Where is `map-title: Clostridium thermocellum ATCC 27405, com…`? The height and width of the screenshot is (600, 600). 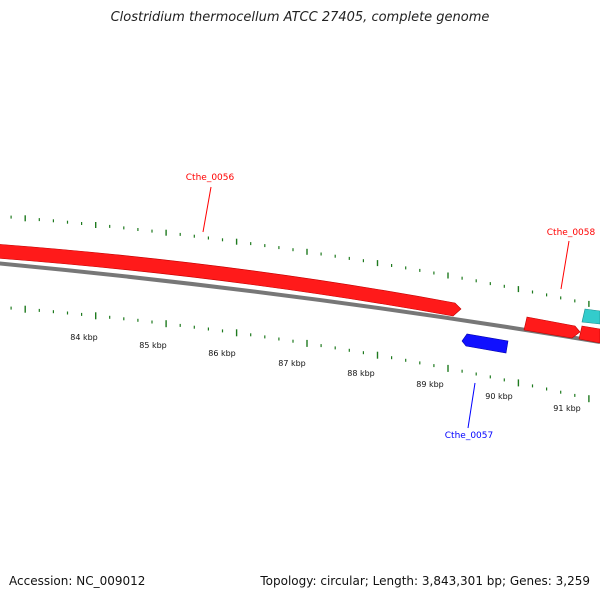
map-title: Clostridium thermocellum ATCC 27405, com… is located at coordinates (300, 17).